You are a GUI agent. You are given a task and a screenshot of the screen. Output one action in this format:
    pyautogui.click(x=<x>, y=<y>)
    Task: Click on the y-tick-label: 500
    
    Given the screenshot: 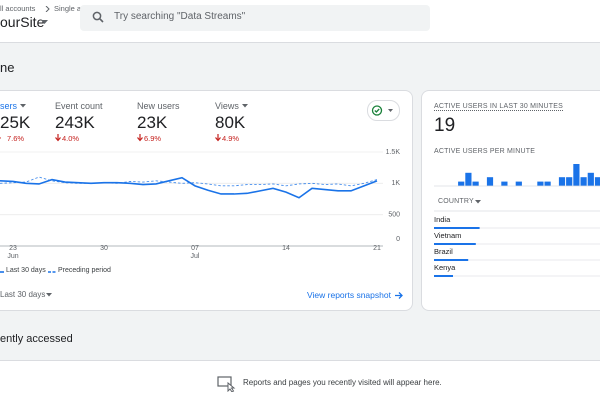 What is the action you would take?
    pyautogui.click(x=394, y=215)
    